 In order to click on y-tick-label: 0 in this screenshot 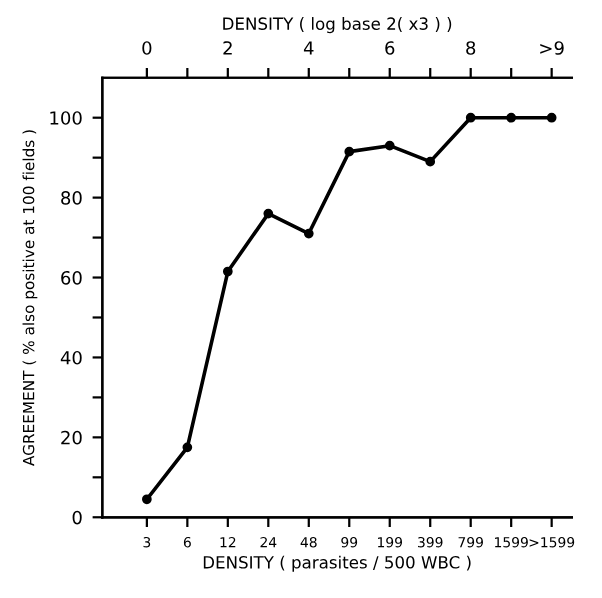, I will do `click(77, 517)`.